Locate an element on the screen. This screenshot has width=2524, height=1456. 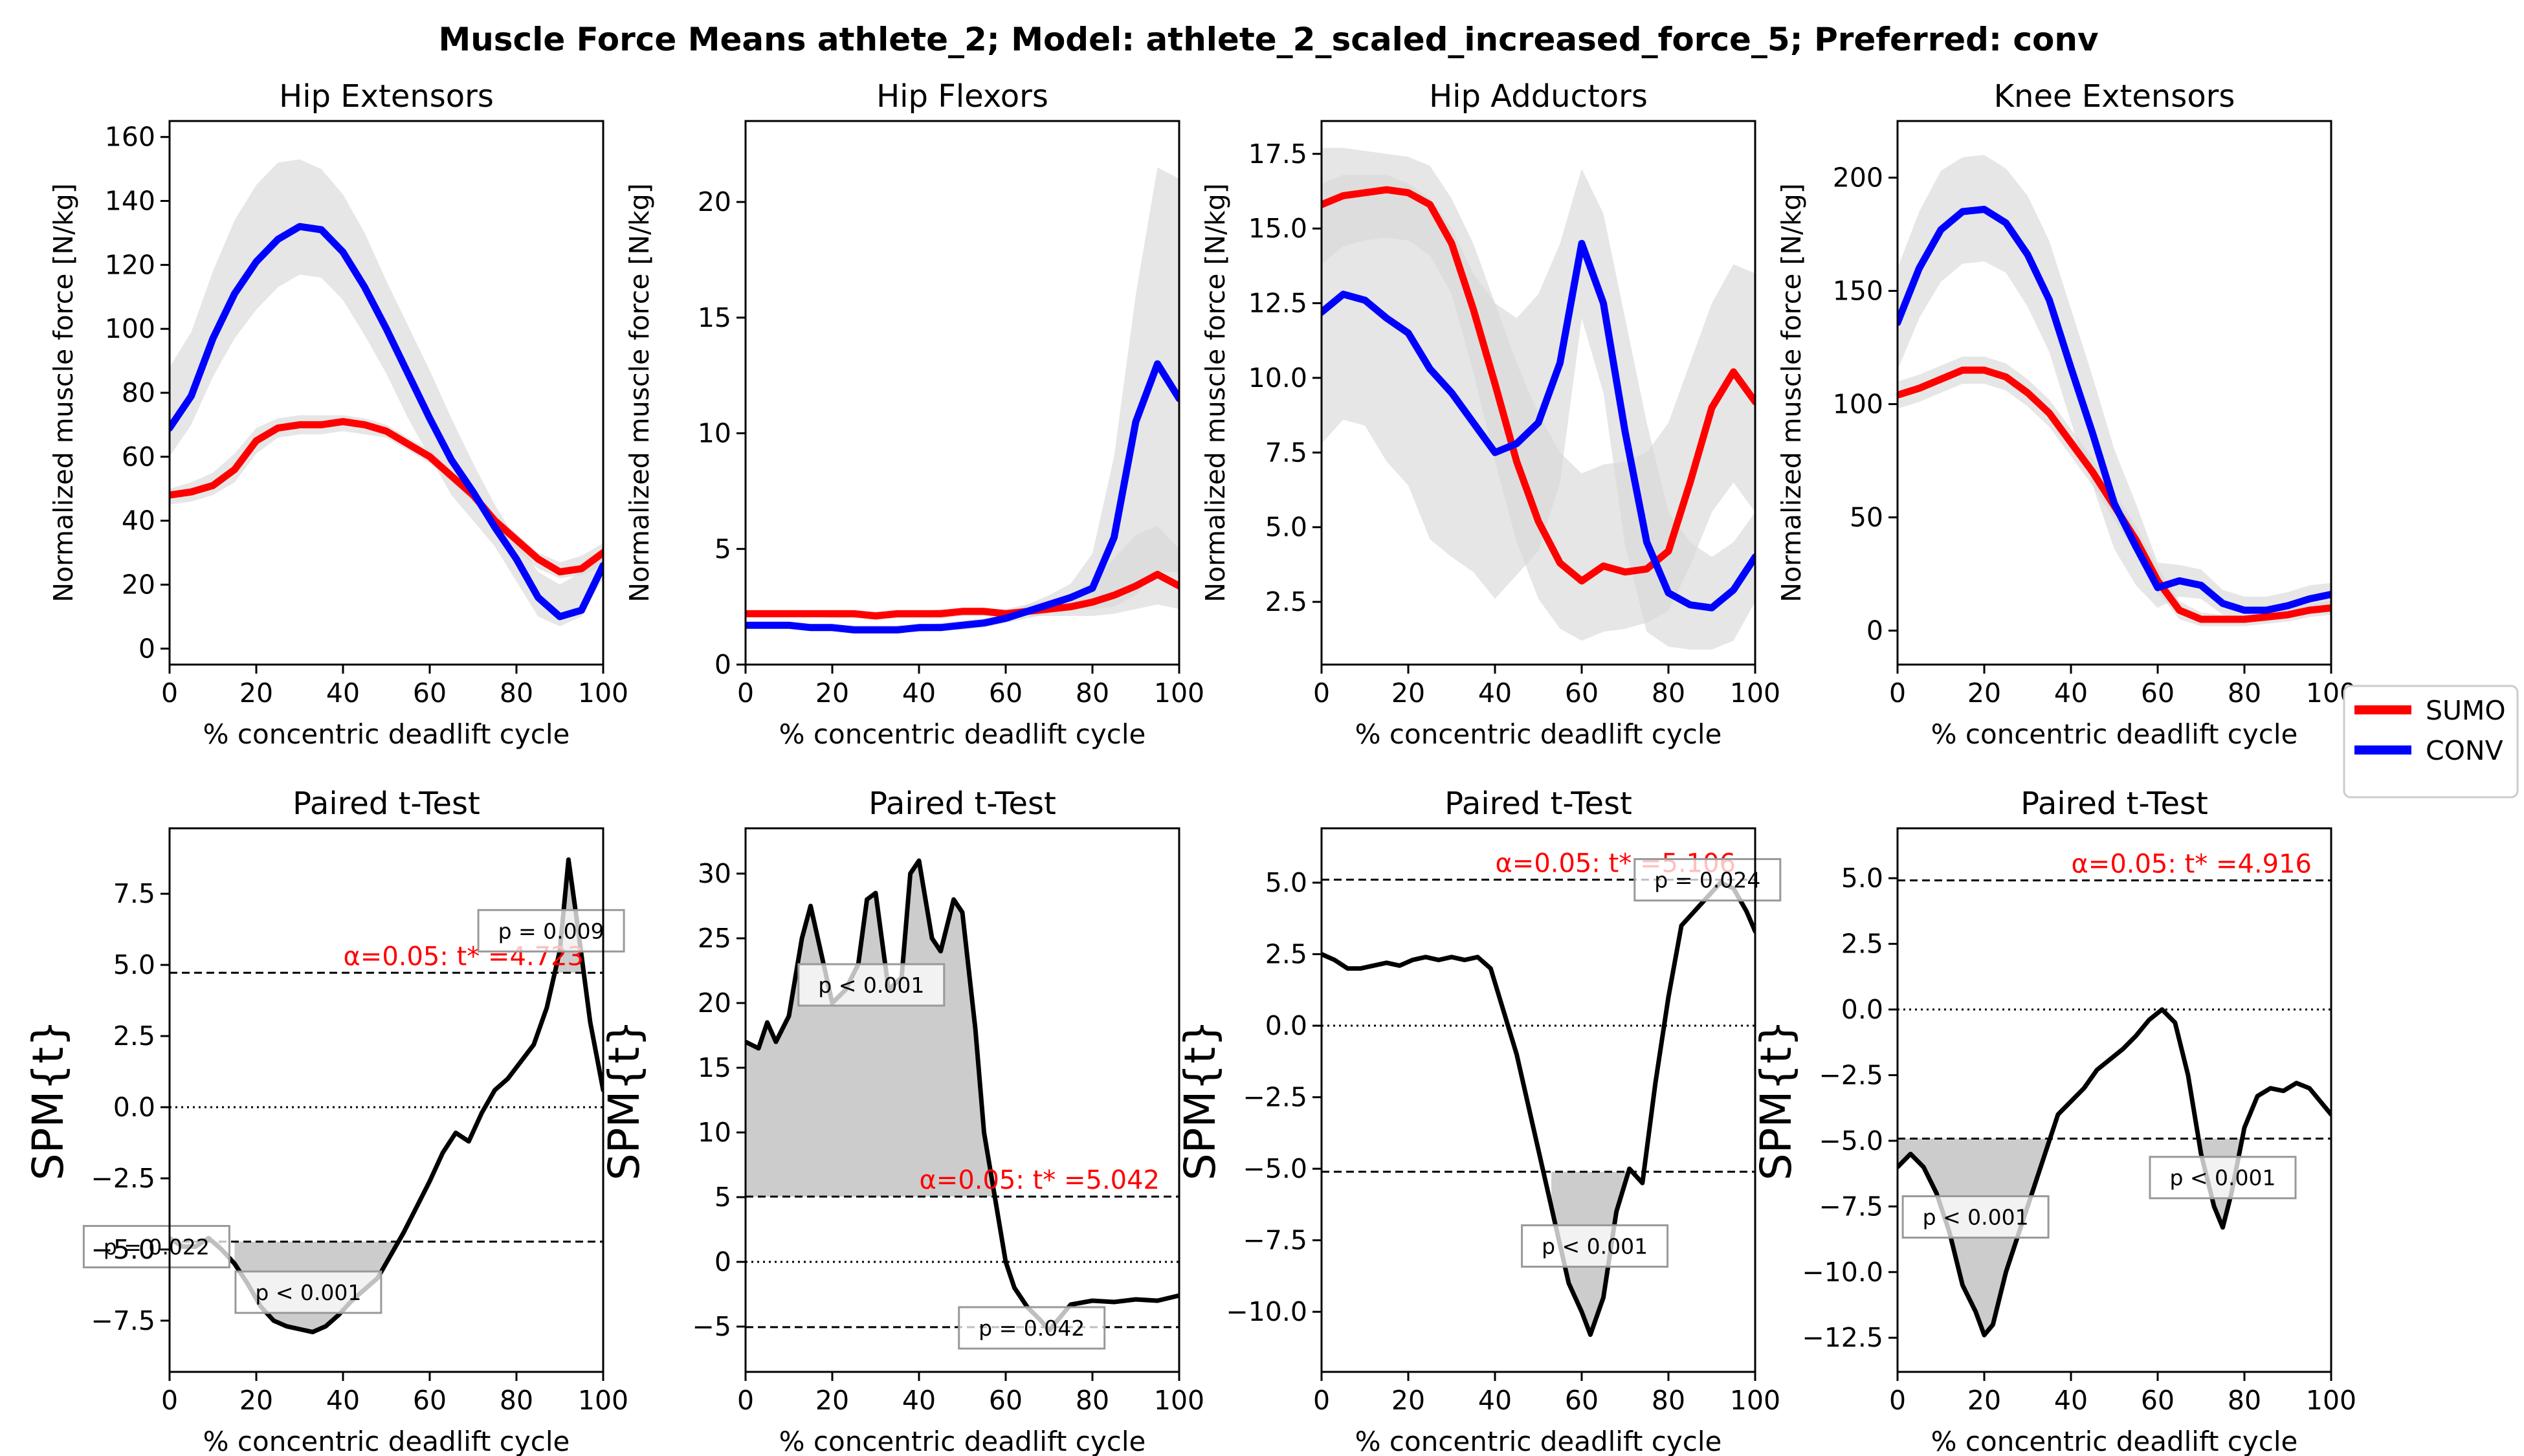
y-tick-label: 17.5 is located at coordinates (1277, 154).